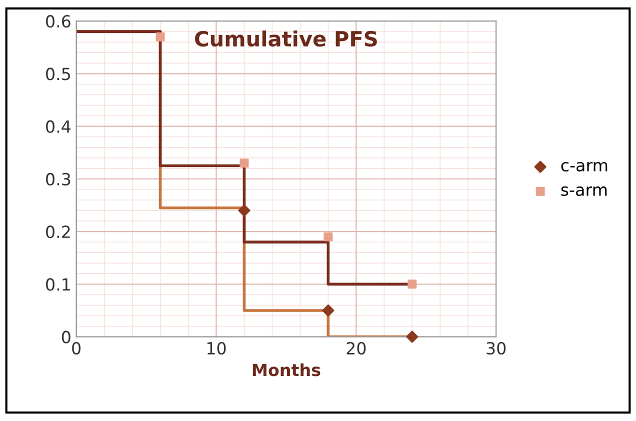  Describe the element at coordinates (356, 348) in the screenshot. I see `x-tick-label: 20` at that location.